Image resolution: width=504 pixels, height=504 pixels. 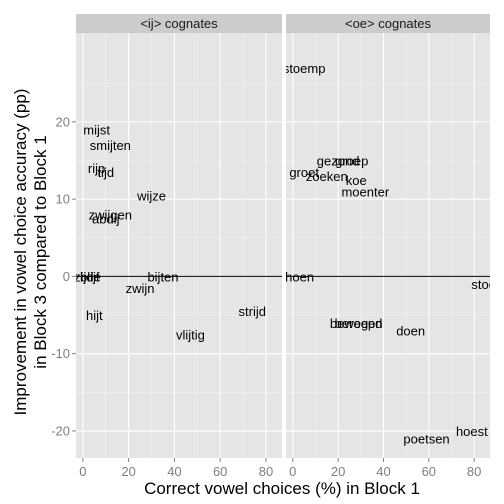 I want to click on data-point-label: stoet, so click(x=485, y=284).